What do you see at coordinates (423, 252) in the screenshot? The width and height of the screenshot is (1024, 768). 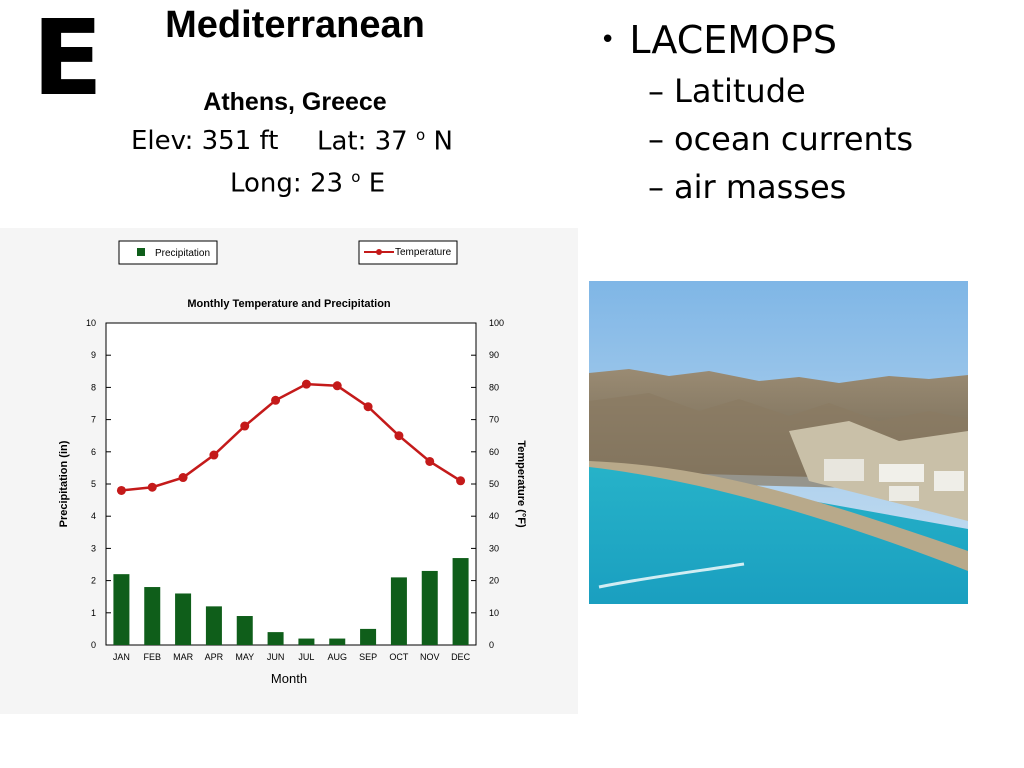 I see `legend-label: Temperature` at bounding box center [423, 252].